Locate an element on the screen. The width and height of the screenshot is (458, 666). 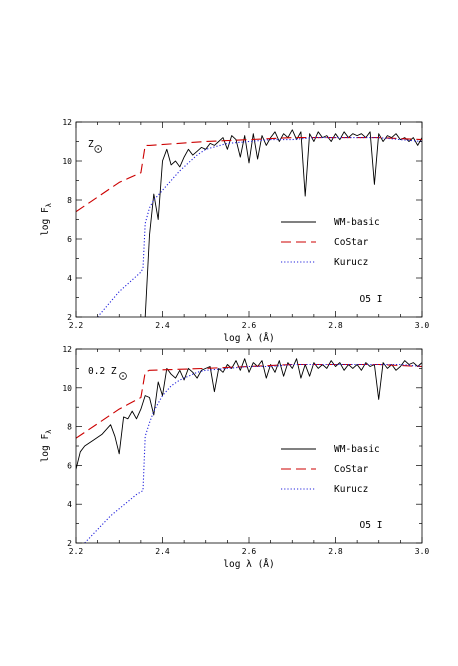
metallicity-annotation: 0.2 Z is located at coordinates (102, 371).